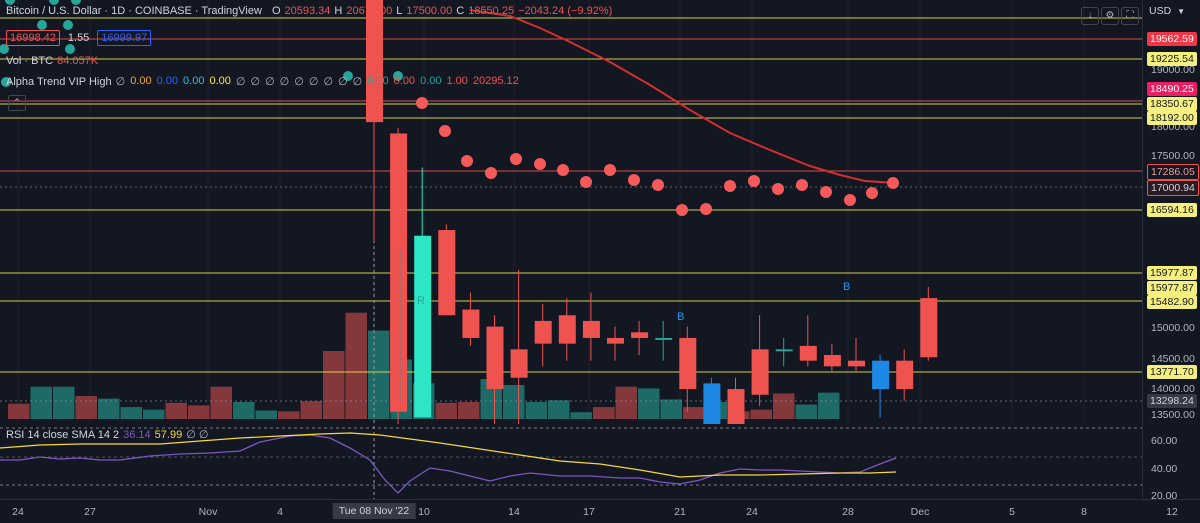 This screenshot has width=1200, height=523. Describe the element at coordinates (369, 11) in the screenshot. I see `ohlc-high: 20675.00` at that location.